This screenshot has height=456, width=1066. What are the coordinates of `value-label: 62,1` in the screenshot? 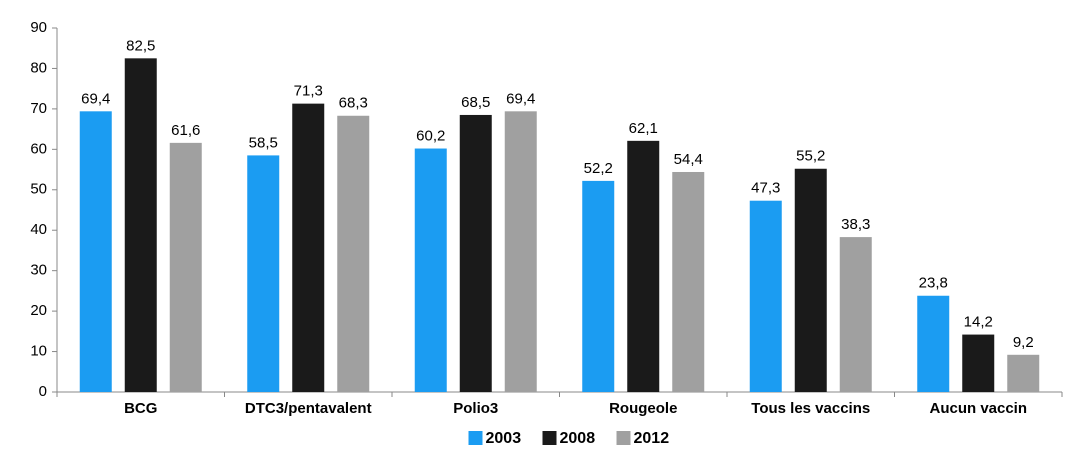 It's located at (643, 128).